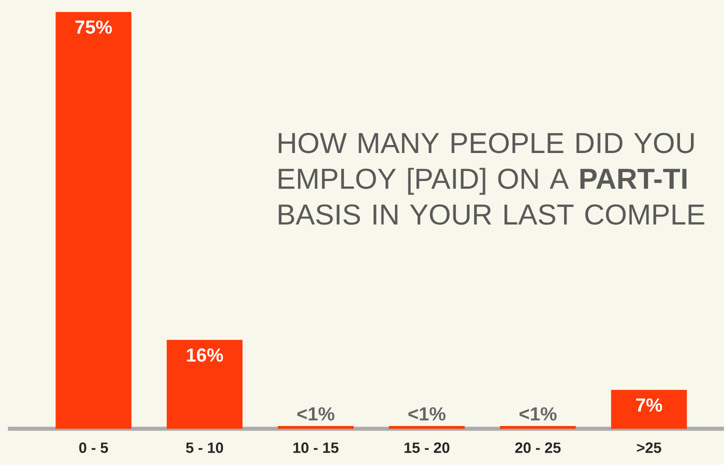  What do you see at coordinates (491, 178) in the screenshot?
I see `text: HOW MANY PEOPLE DID YOU EMPLOY [PAID] ON A PART-TI BASIS IN YOUR LAST COMPLE` at bounding box center [491, 178].